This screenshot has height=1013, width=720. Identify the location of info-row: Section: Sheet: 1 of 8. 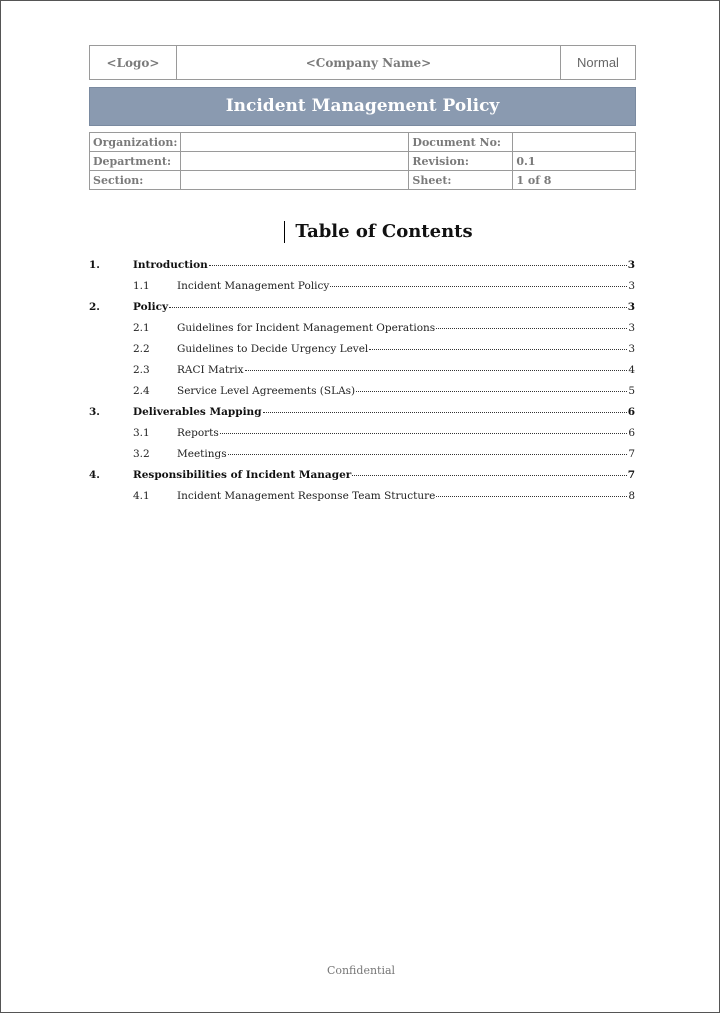
(362, 180).